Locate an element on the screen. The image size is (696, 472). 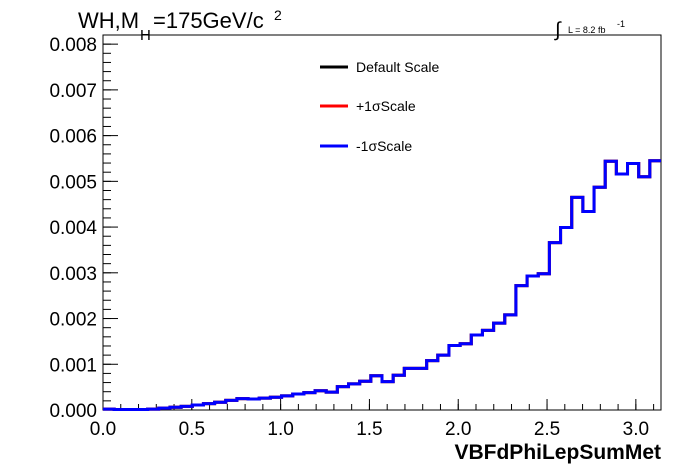
y-tick-label: 0.003 is located at coordinates (73, 274).